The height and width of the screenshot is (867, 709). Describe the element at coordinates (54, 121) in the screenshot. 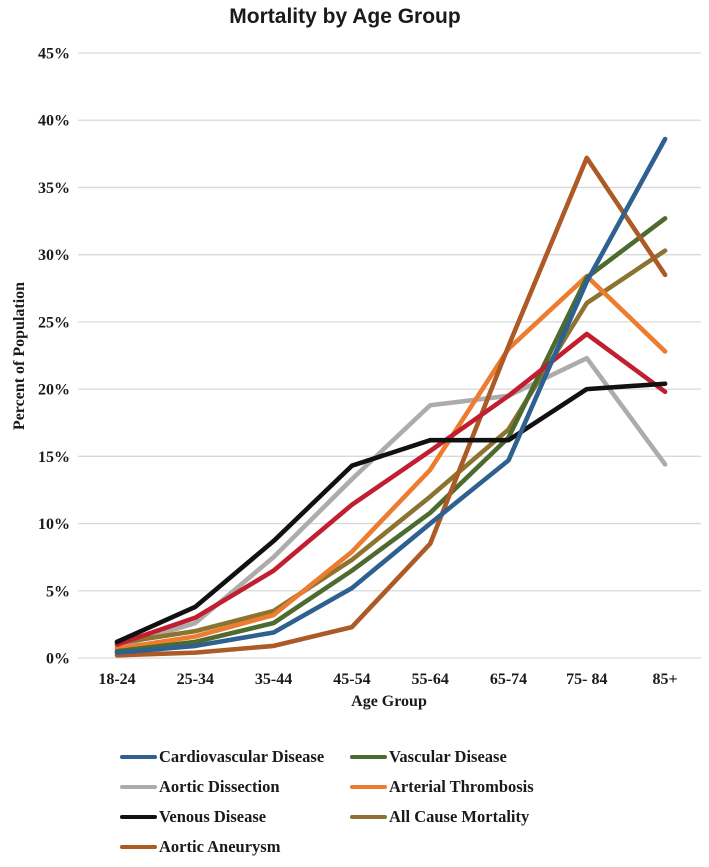

I see `y-tick-40%: 40%` at that location.